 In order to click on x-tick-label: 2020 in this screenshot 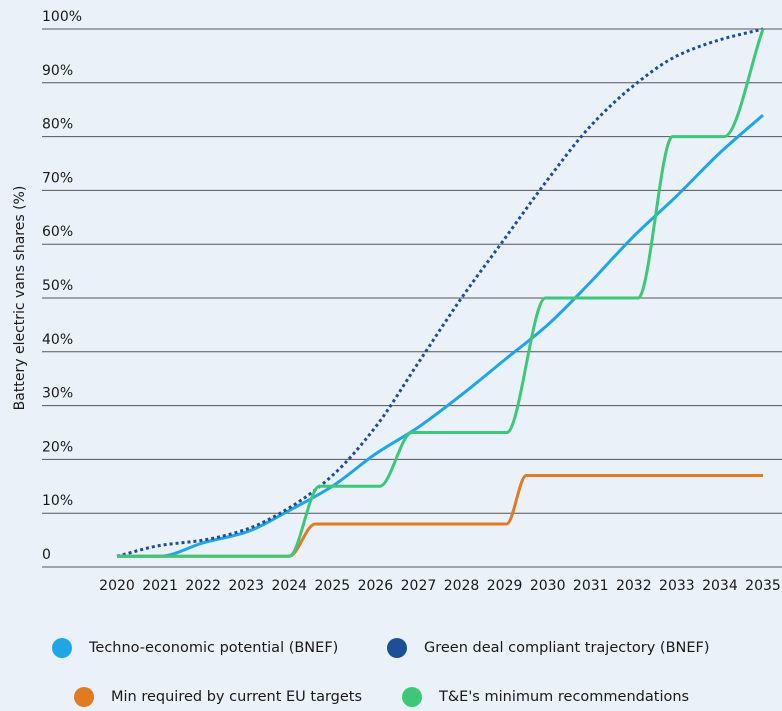, I will do `click(117, 586)`.